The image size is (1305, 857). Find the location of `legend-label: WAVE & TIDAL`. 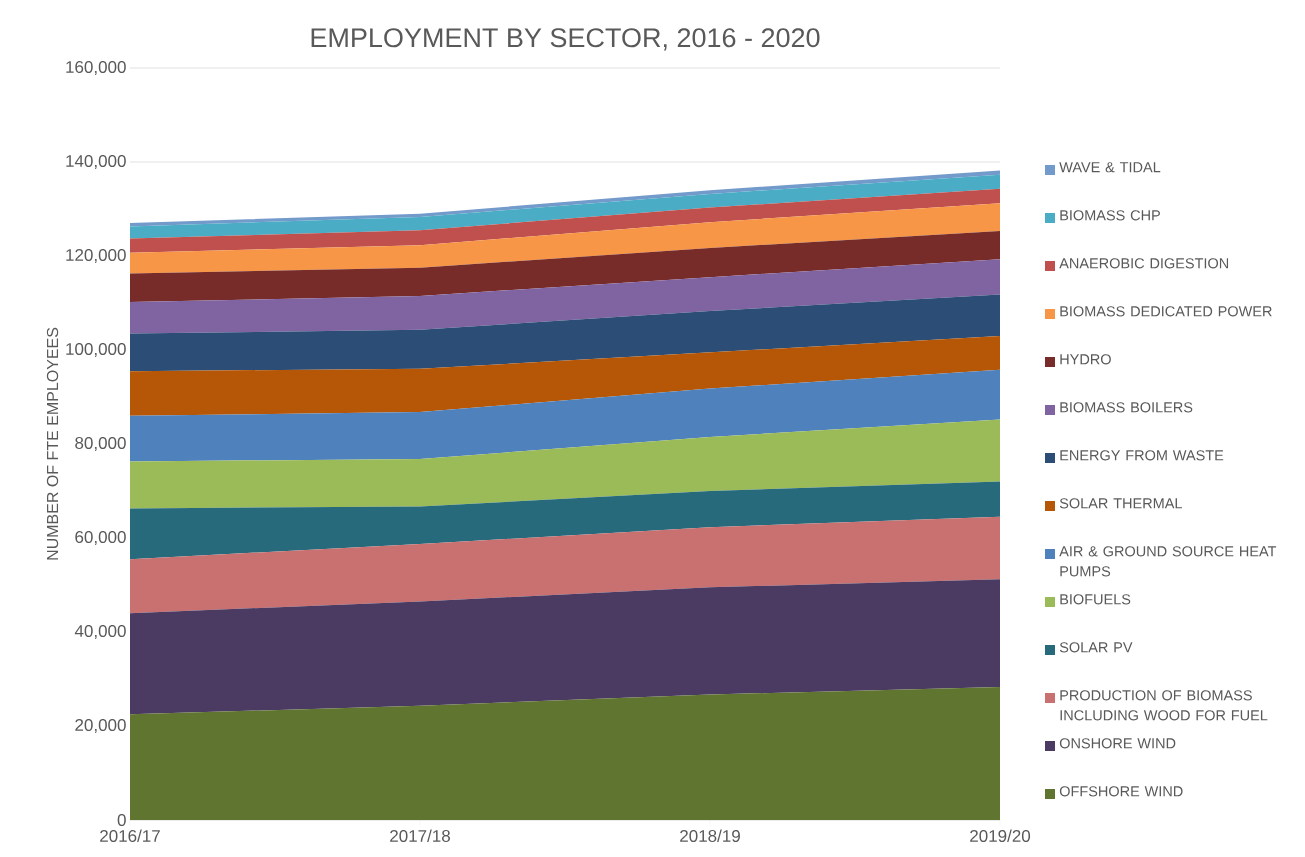

legend-label: WAVE & TIDAL is located at coordinates (1110, 167).